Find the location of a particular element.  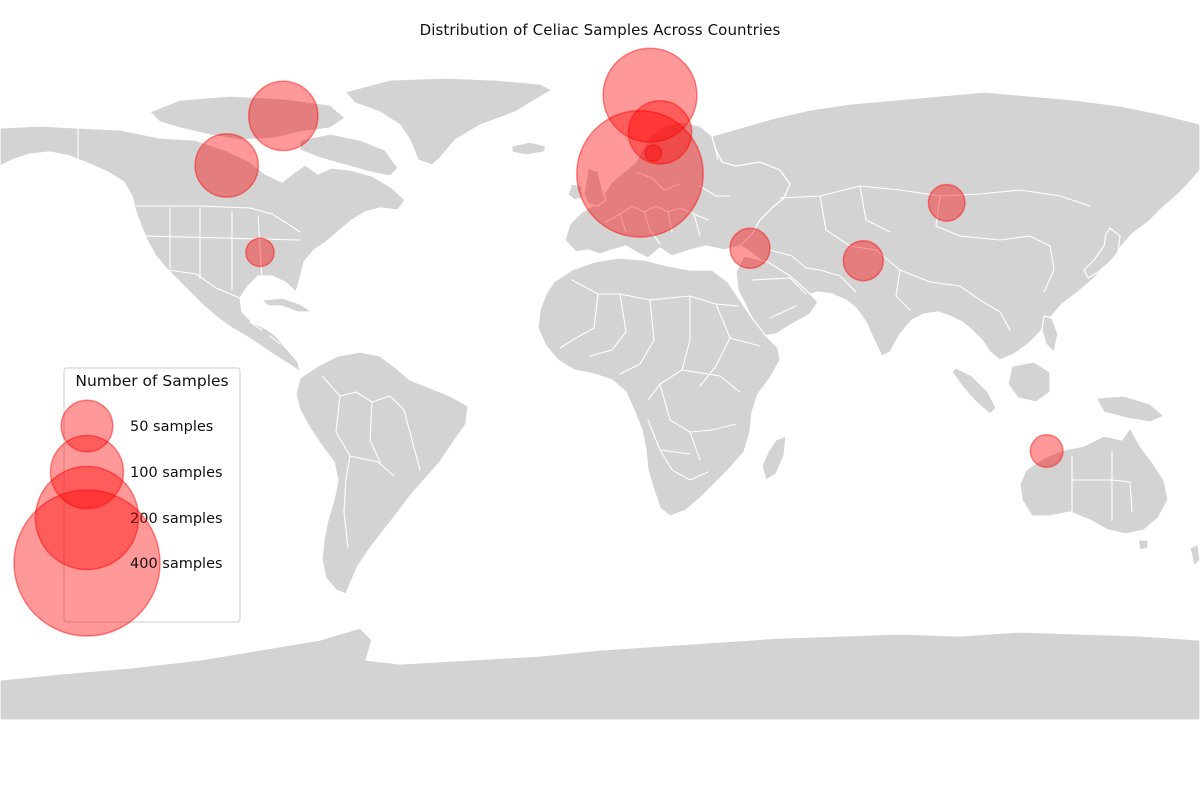

landmass-north-america is located at coordinates (203, 249).